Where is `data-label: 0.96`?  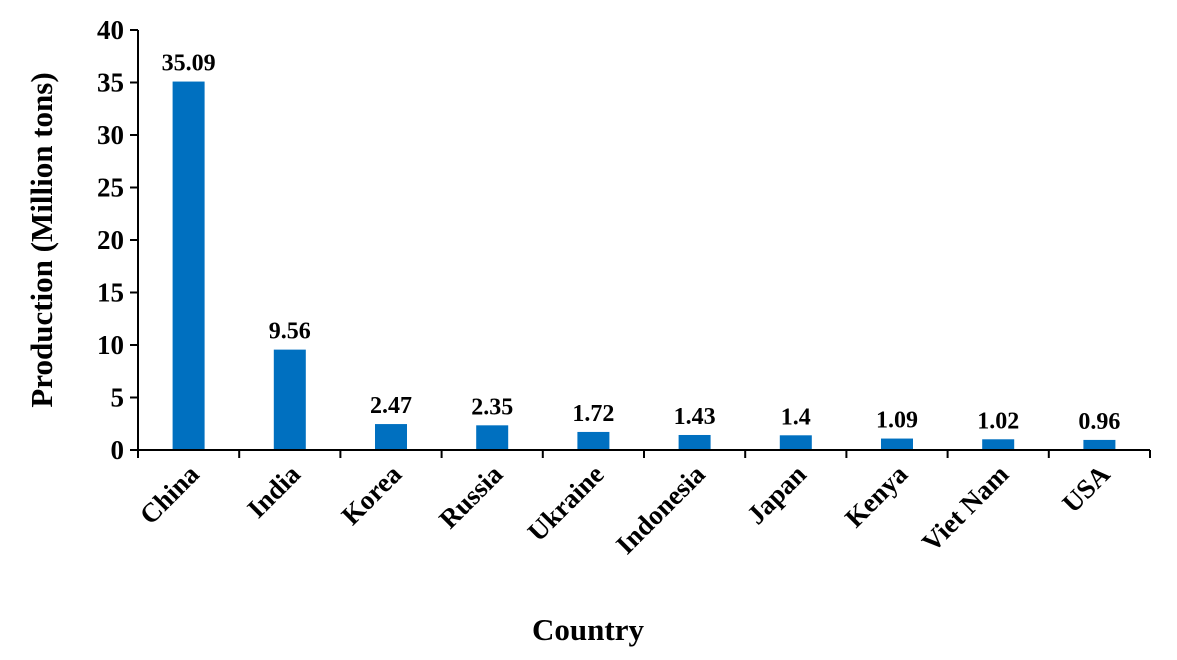
data-label: 0.96 is located at coordinates (1099, 422).